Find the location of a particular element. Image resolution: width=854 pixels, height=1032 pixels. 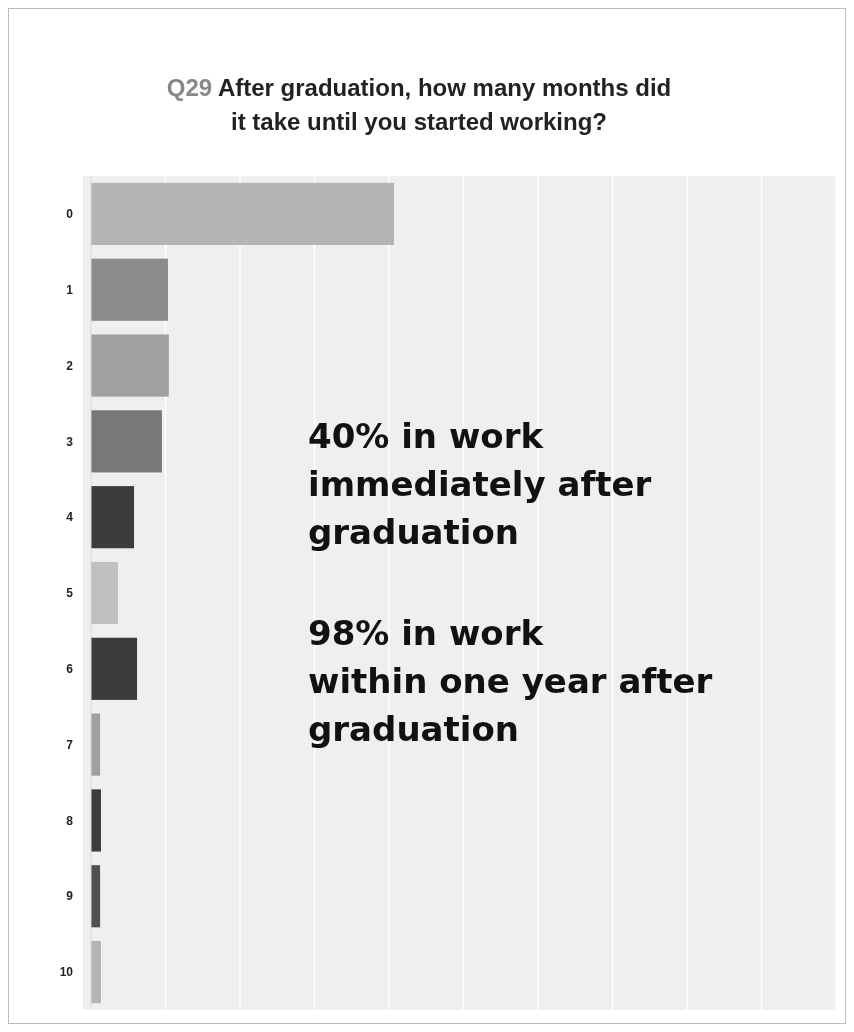

y-tick-label: 8 is located at coordinates (70, 820).